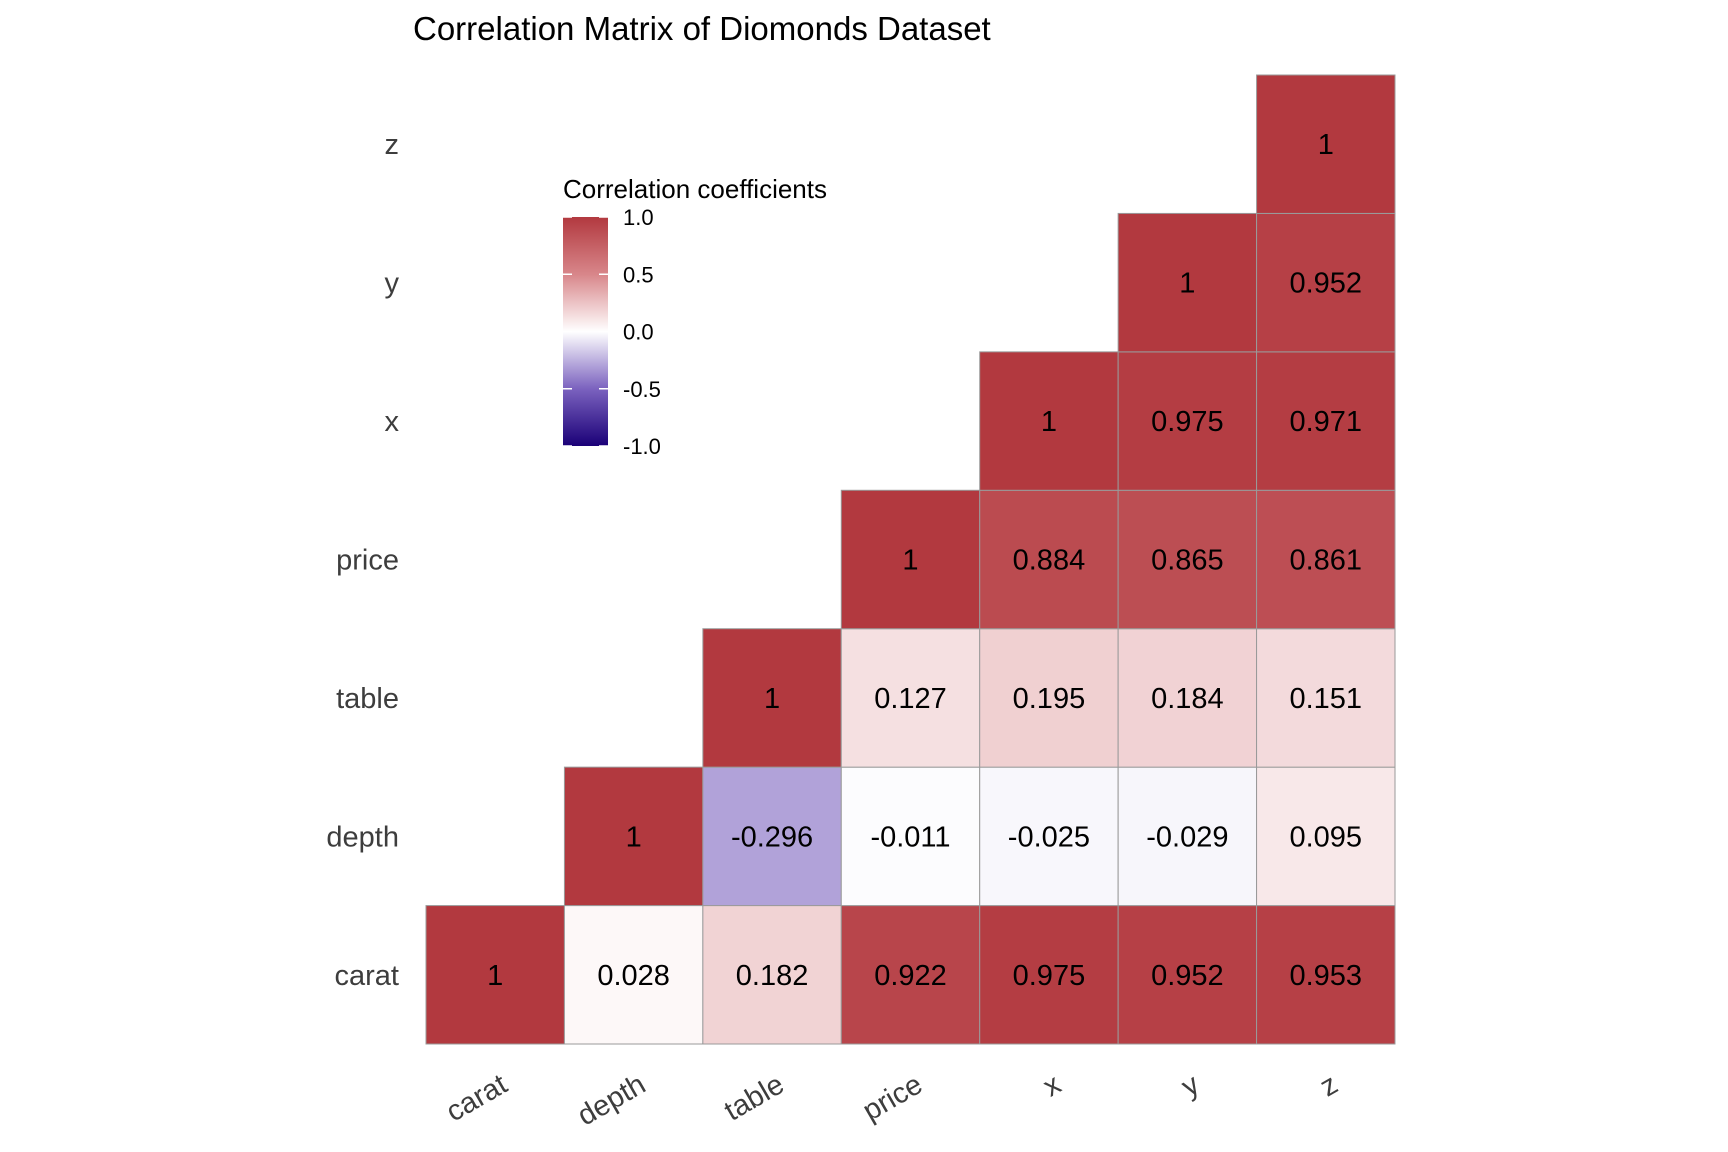 Image resolution: width=1728 pixels, height=1152 pixels. What do you see at coordinates (1052, 1085) in the screenshot?
I see `x-tick-label-x: x` at bounding box center [1052, 1085].